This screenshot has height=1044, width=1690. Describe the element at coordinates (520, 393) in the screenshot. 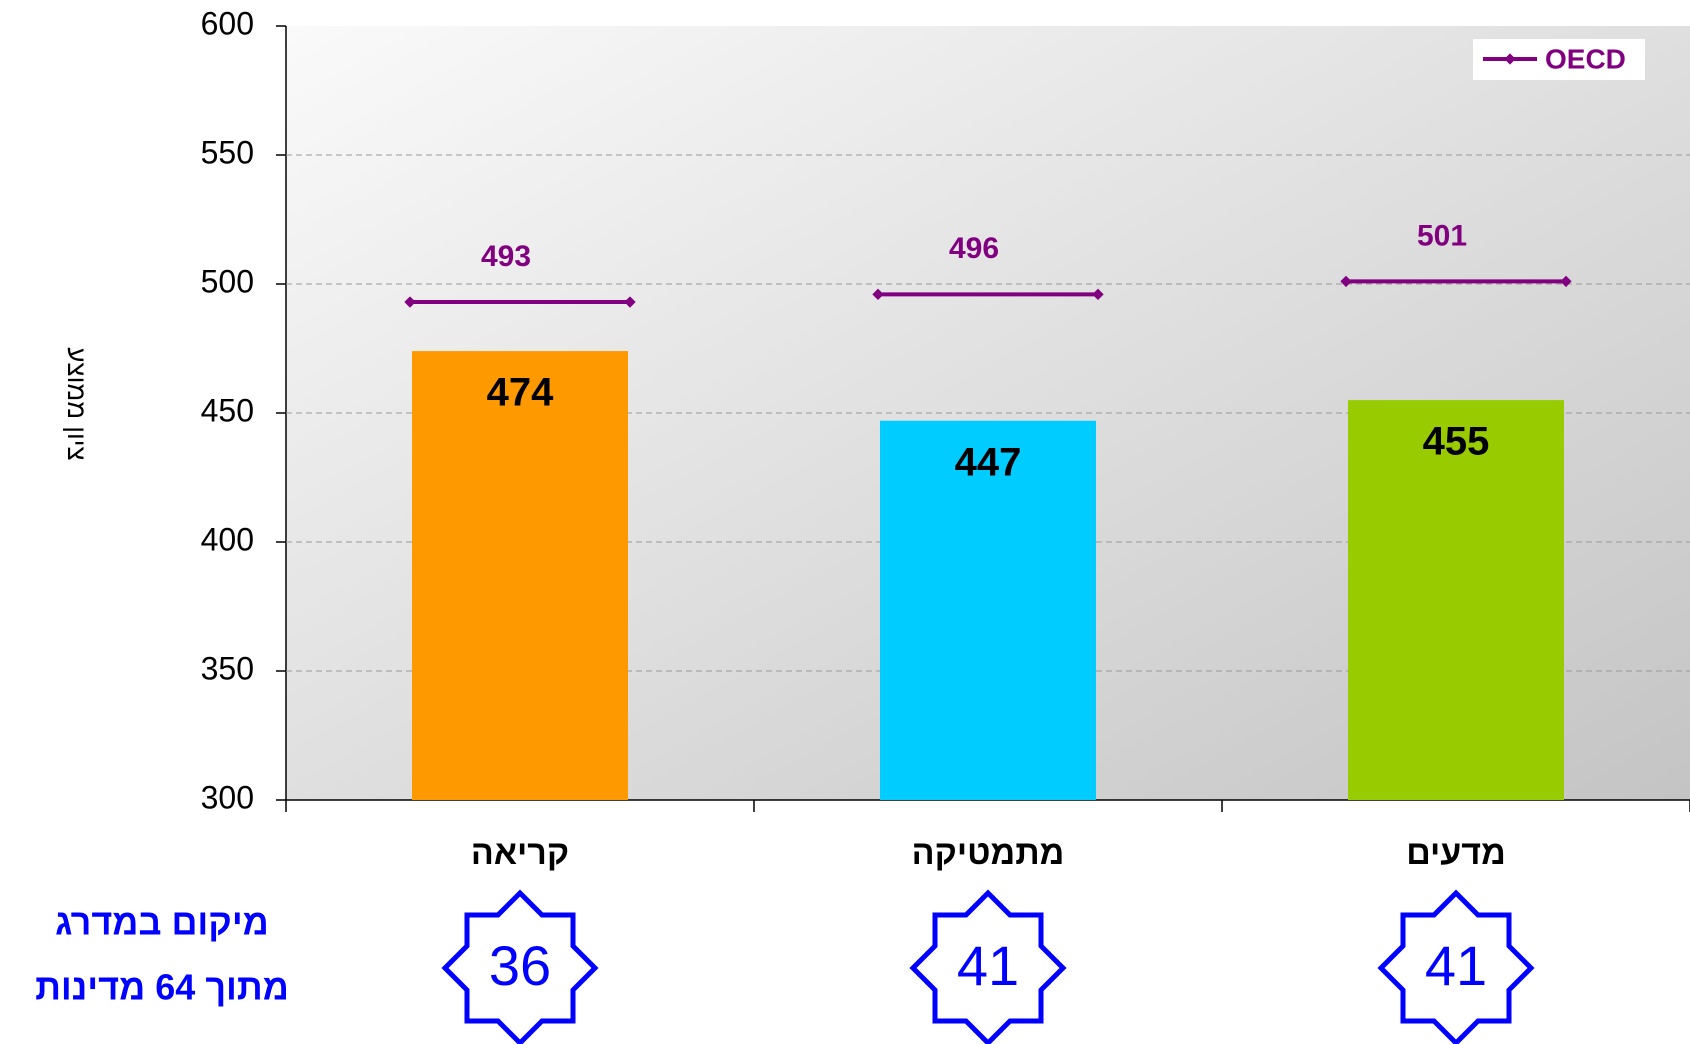

I see `bar-value-label: 474` at that location.